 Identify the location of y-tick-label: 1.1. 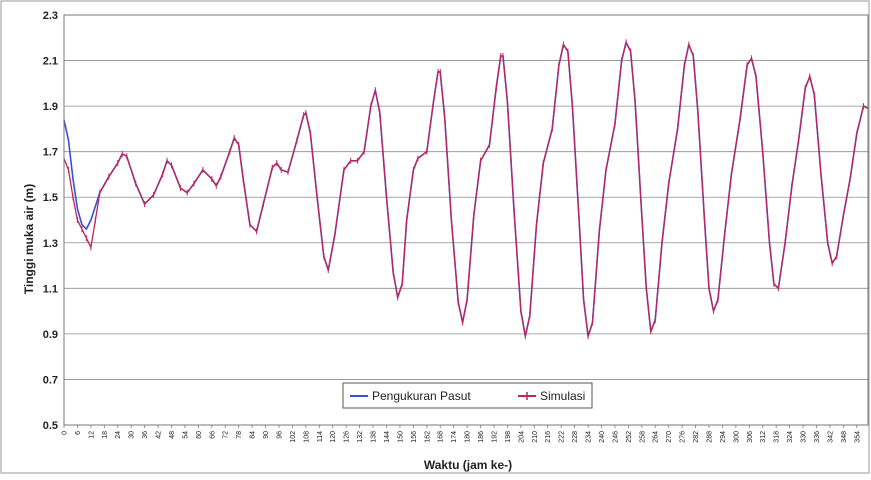
(50, 289).